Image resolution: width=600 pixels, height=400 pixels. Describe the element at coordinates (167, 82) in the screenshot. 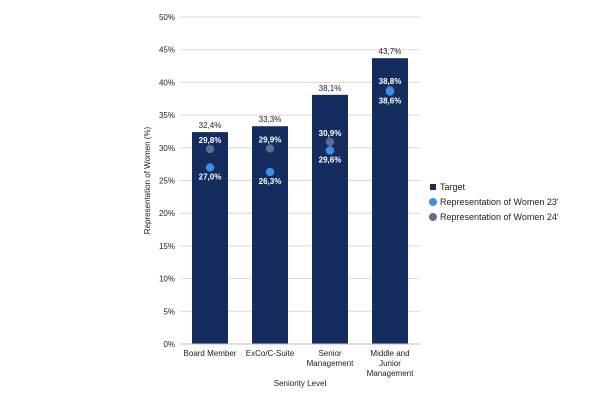

I see `y-tick-label: 40%` at that location.